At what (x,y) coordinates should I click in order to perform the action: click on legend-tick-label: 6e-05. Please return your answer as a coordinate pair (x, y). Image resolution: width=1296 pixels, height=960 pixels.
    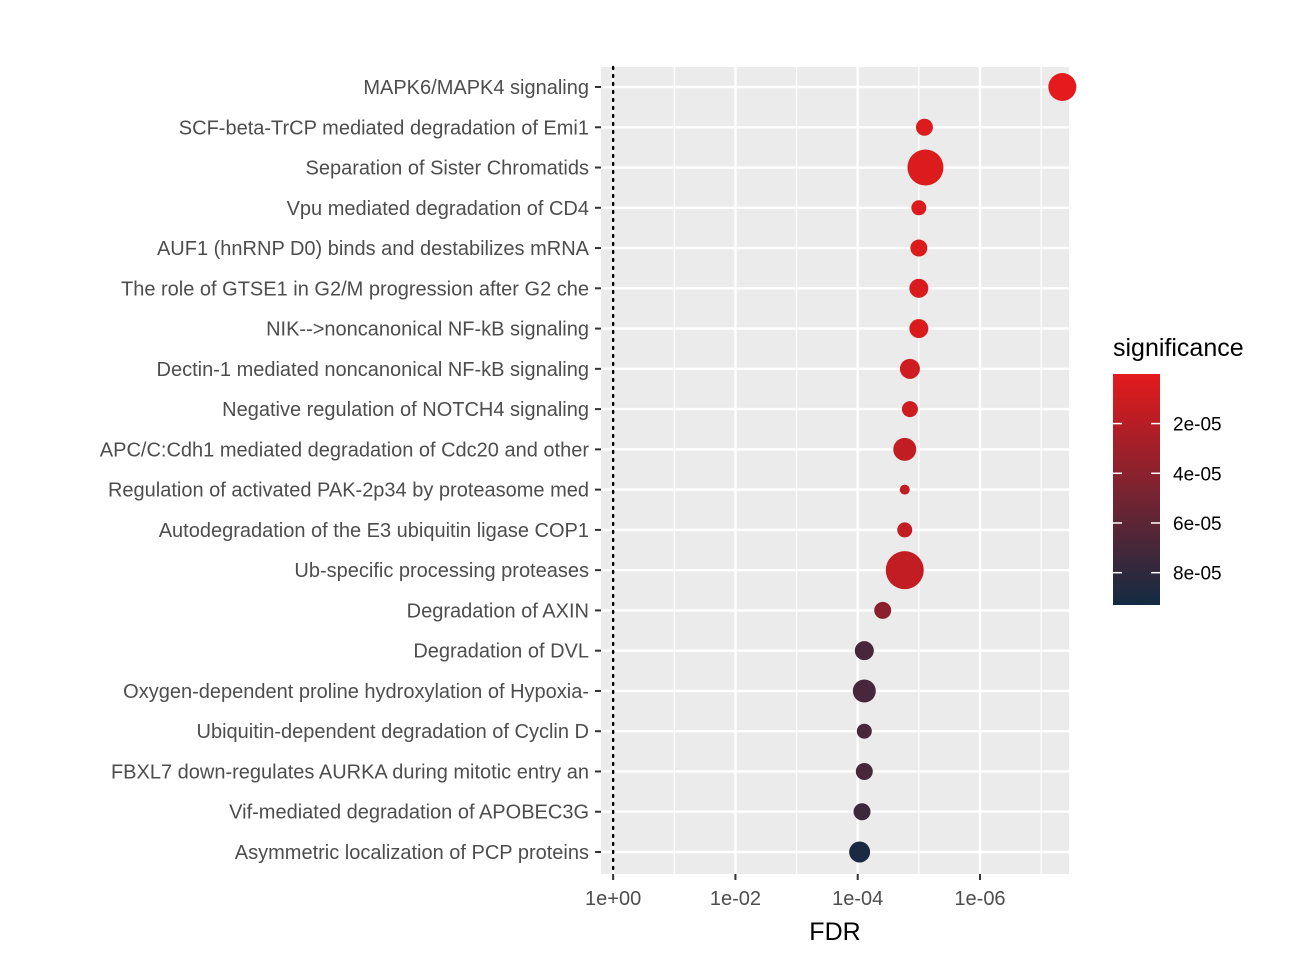
    Looking at the image, I should click on (1197, 524).